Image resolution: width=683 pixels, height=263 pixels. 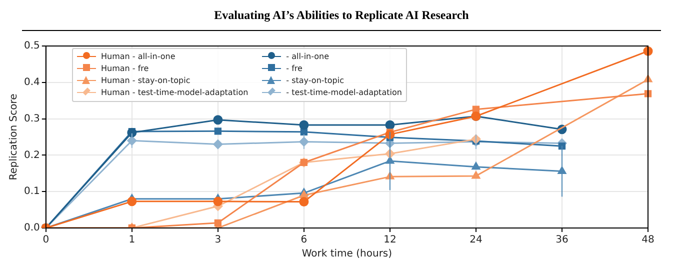 What do you see at coordinates (32, 82) in the screenshot?
I see `y-tick-label: 0.4` at bounding box center [32, 82].